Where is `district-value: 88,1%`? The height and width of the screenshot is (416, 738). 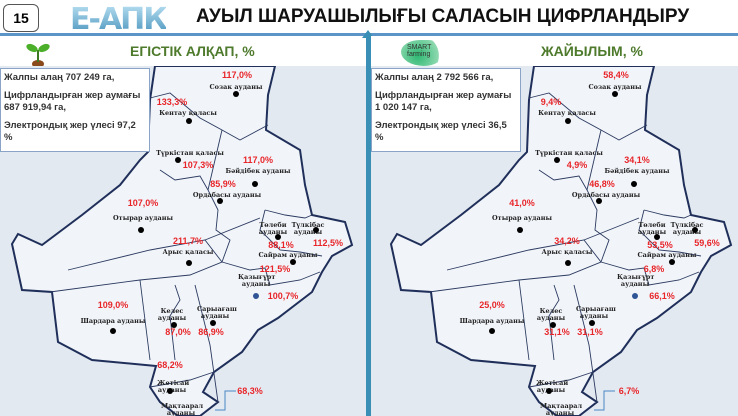
district-value: 88,1% is located at coordinates (281, 245).